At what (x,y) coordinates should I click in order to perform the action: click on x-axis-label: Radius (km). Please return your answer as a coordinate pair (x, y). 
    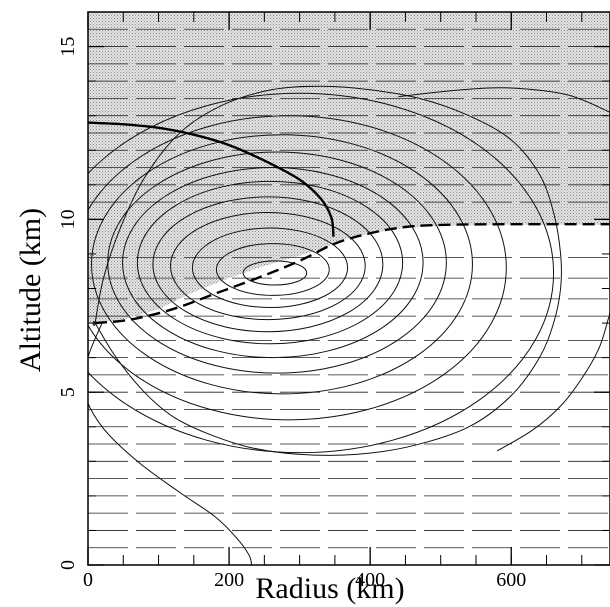
    Looking at the image, I should click on (329, 588).